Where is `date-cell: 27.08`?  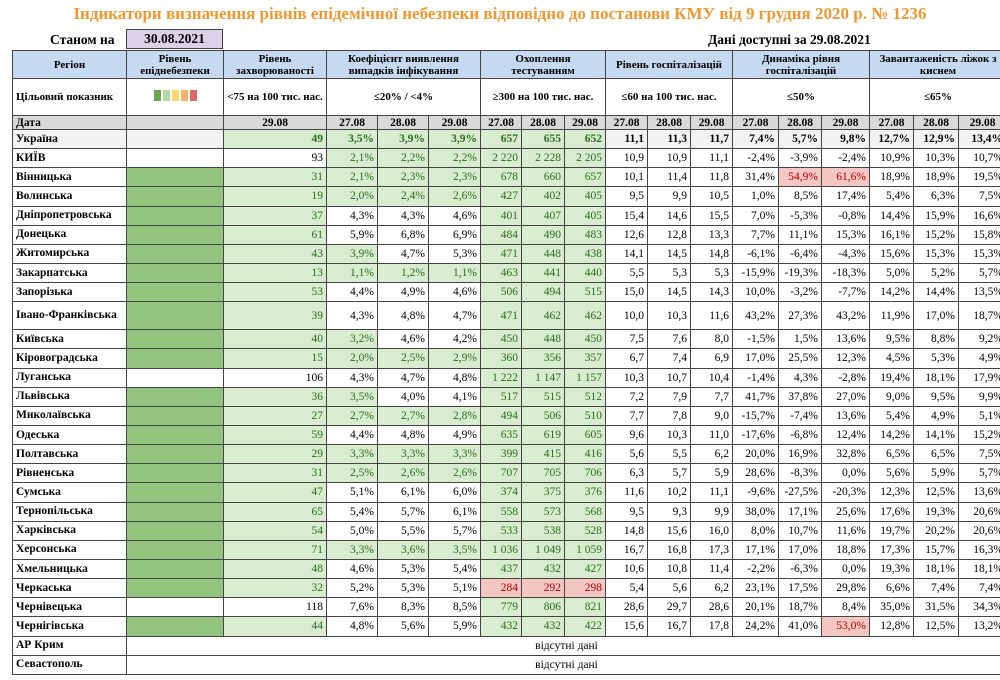
date-cell: 27.08 is located at coordinates (891, 122).